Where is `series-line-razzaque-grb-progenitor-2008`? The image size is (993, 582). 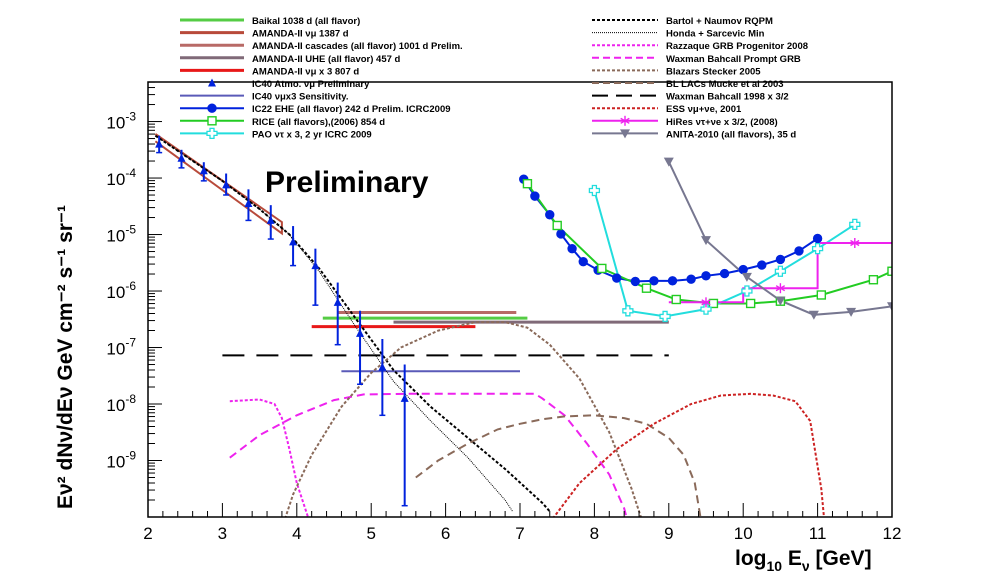 series-line-razzaque-grb-progenitor-2008 is located at coordinates (269, 457).